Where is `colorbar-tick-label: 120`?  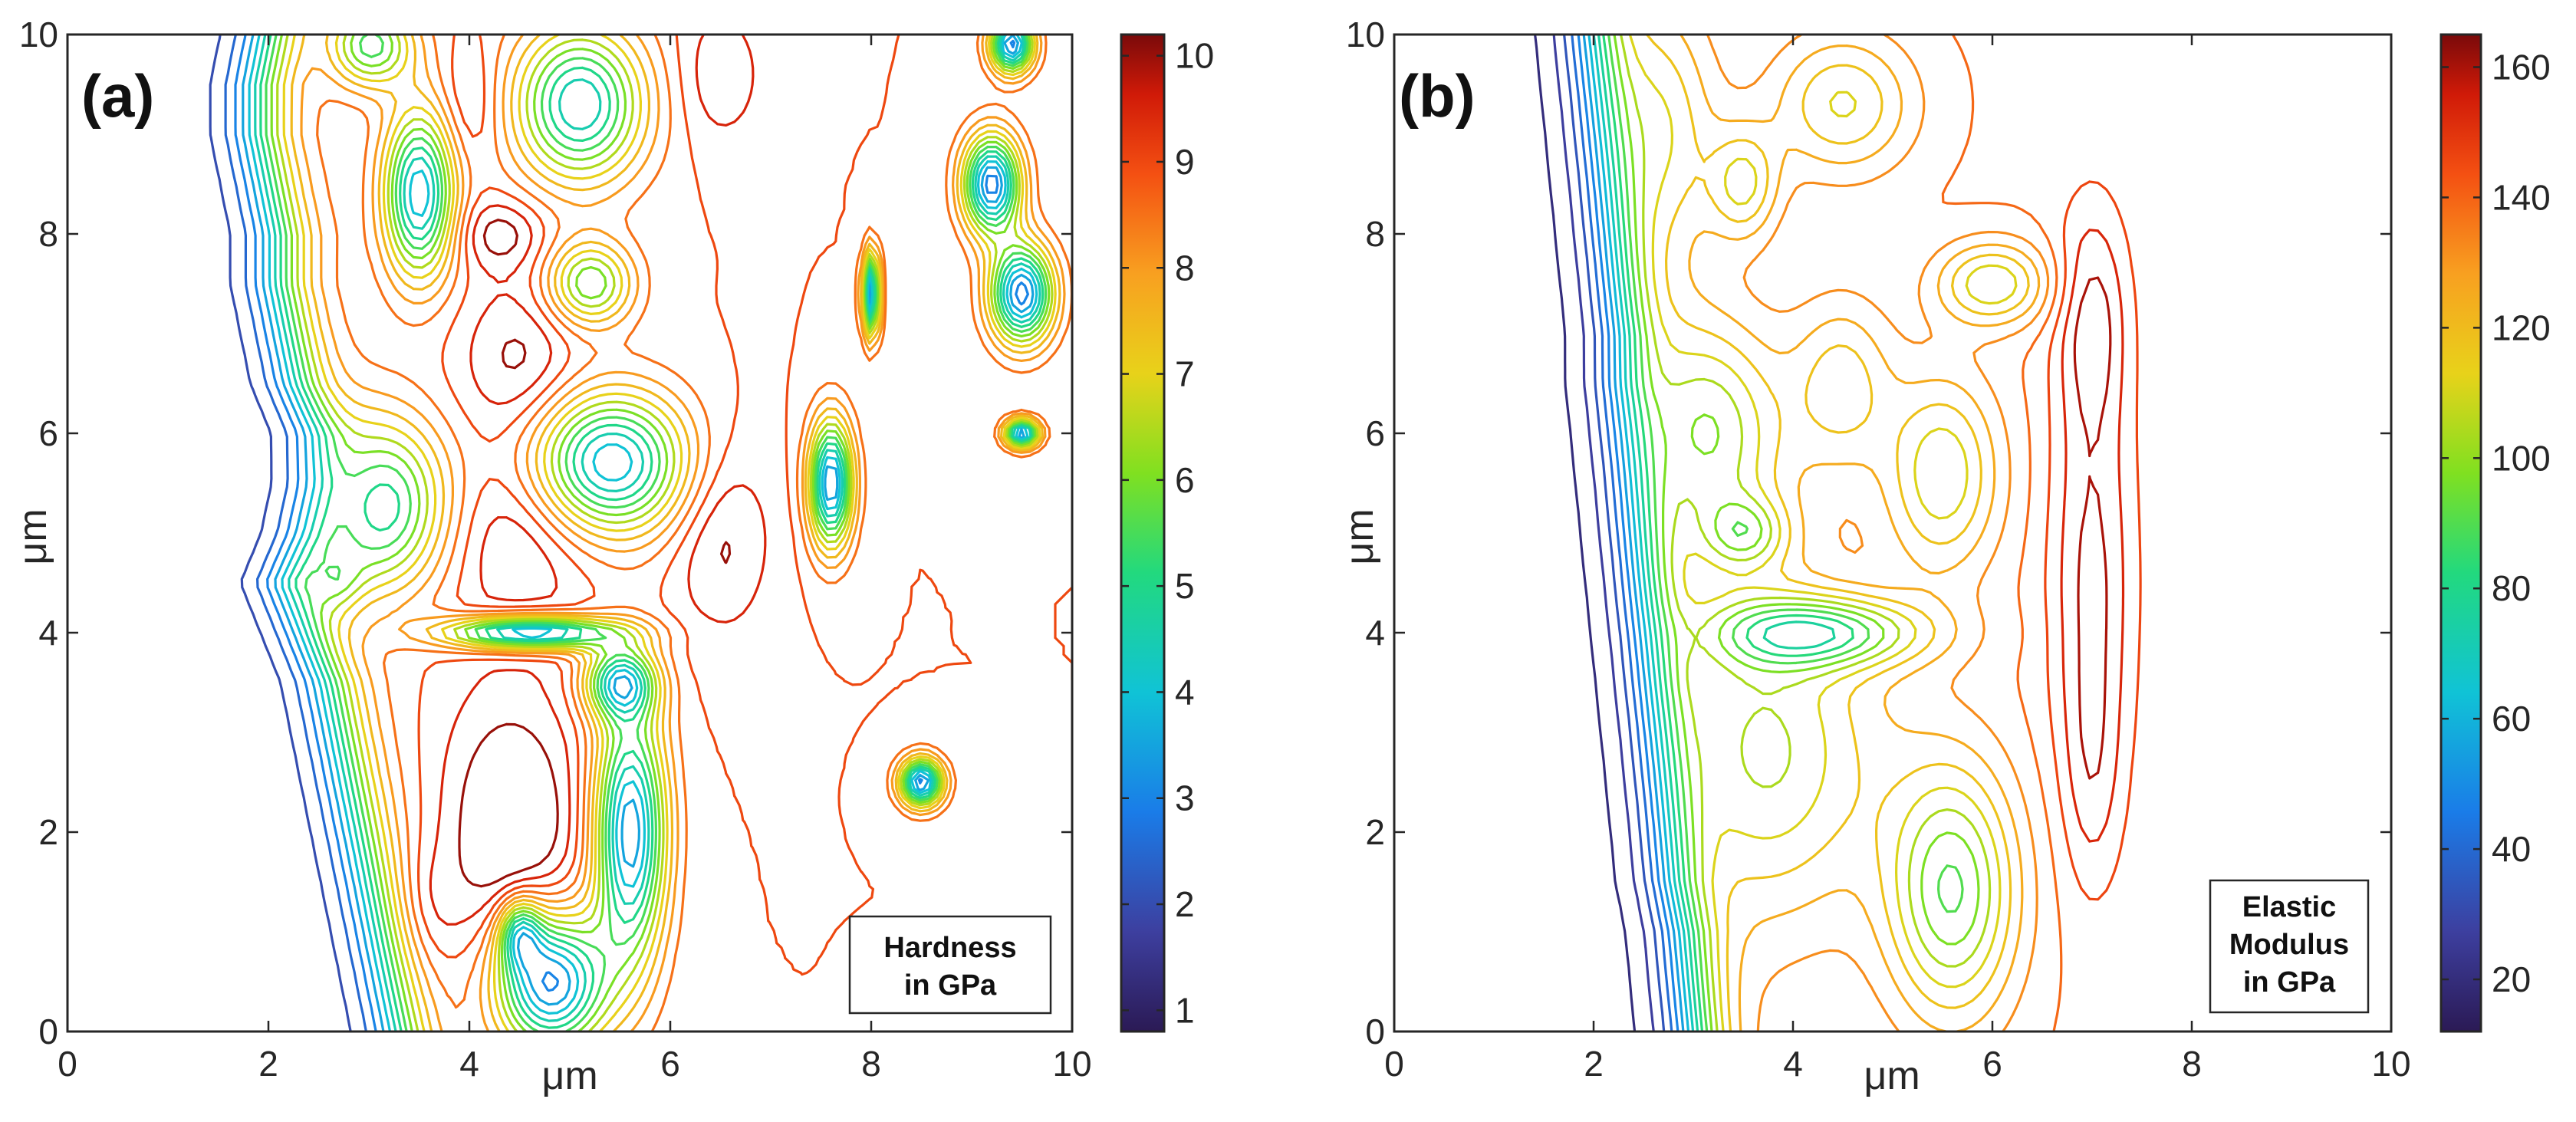 colorbar-tick-label: 120 is located at coordinates (2521, 327).